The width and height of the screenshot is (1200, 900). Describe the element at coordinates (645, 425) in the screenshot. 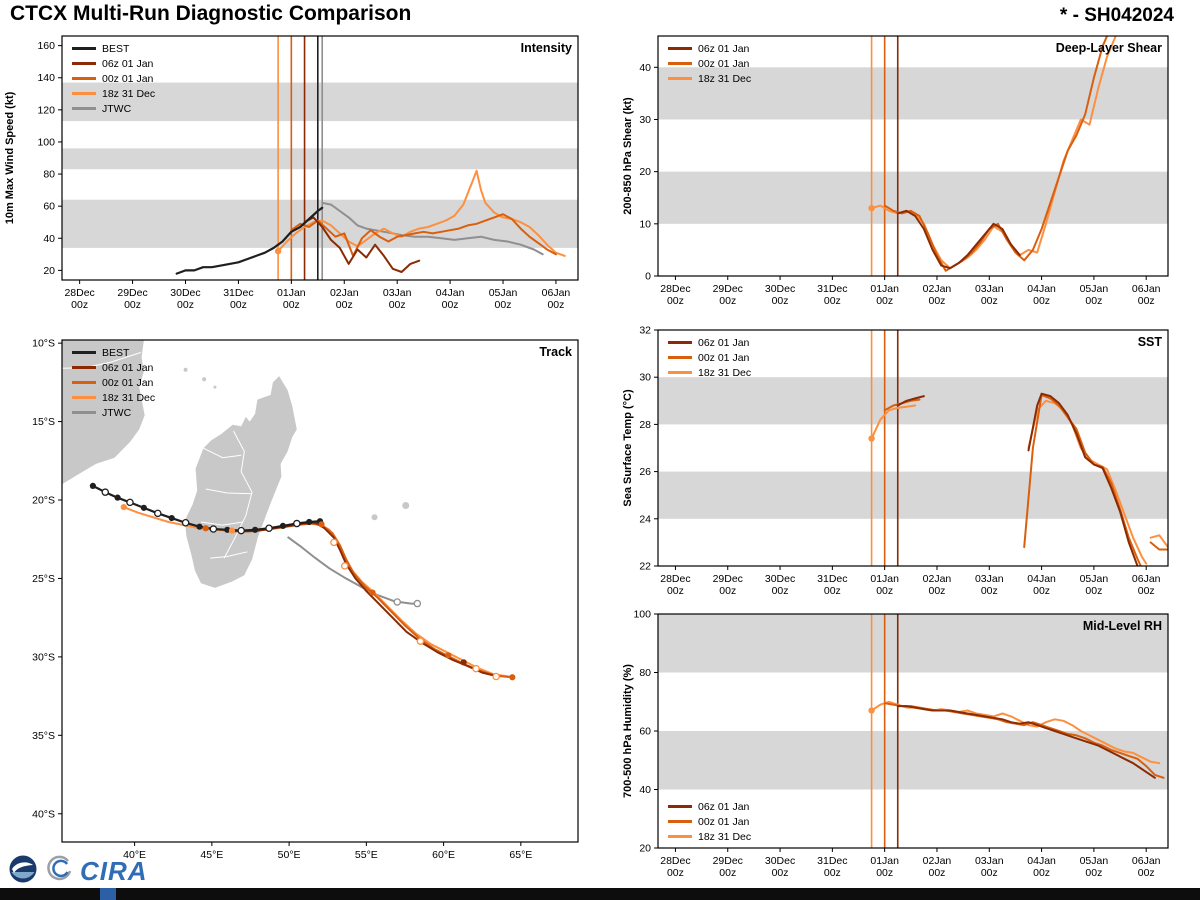

I see `svg-text: 28` at that location.